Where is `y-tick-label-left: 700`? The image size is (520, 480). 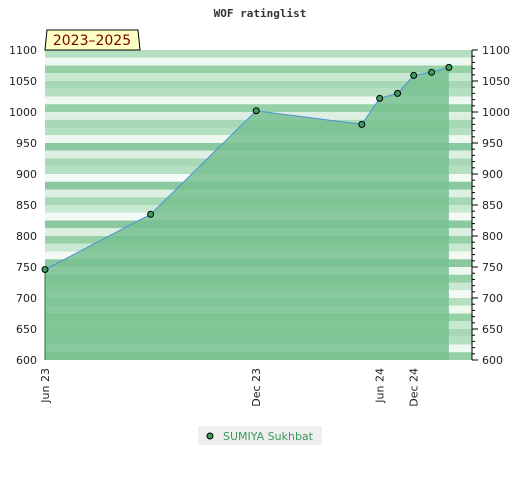
y-tick-label-left: 700 is located at coordinates (26, 298).